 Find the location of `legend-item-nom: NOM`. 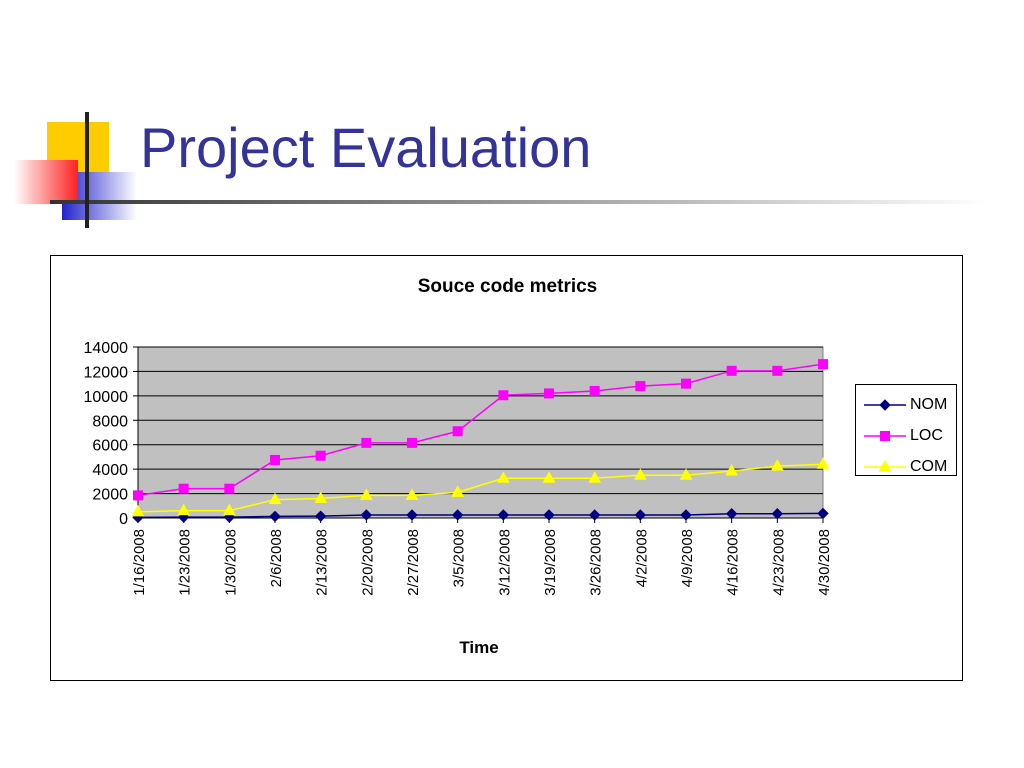

legend-item-nom: NOM is located at coordinates (906, 404).